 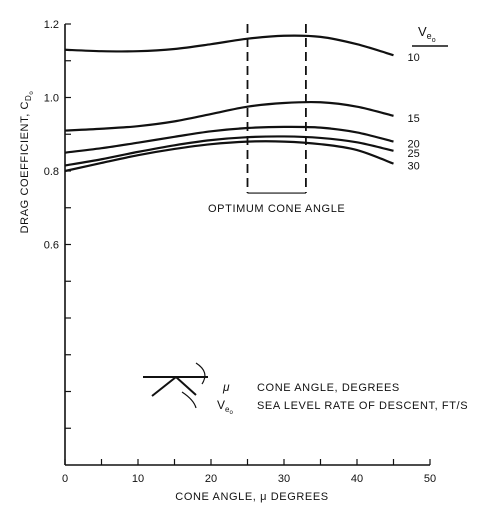 What do you see at coordinates (186, 386) in the screenshot?
I see `key-cone-right` at bounding box center [186, 386].